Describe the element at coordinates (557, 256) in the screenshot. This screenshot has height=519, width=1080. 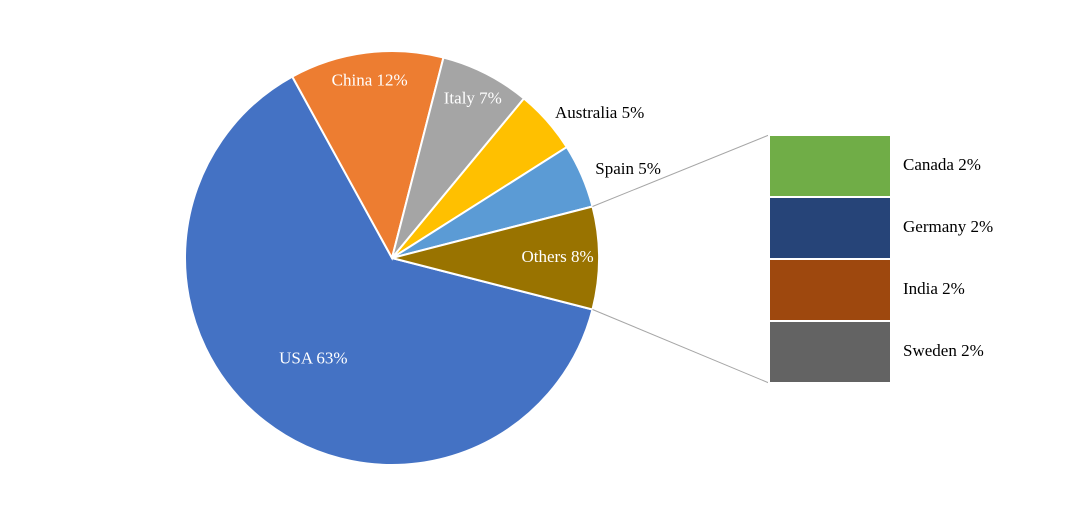
I see `slice-label: Others 8%` at that location.